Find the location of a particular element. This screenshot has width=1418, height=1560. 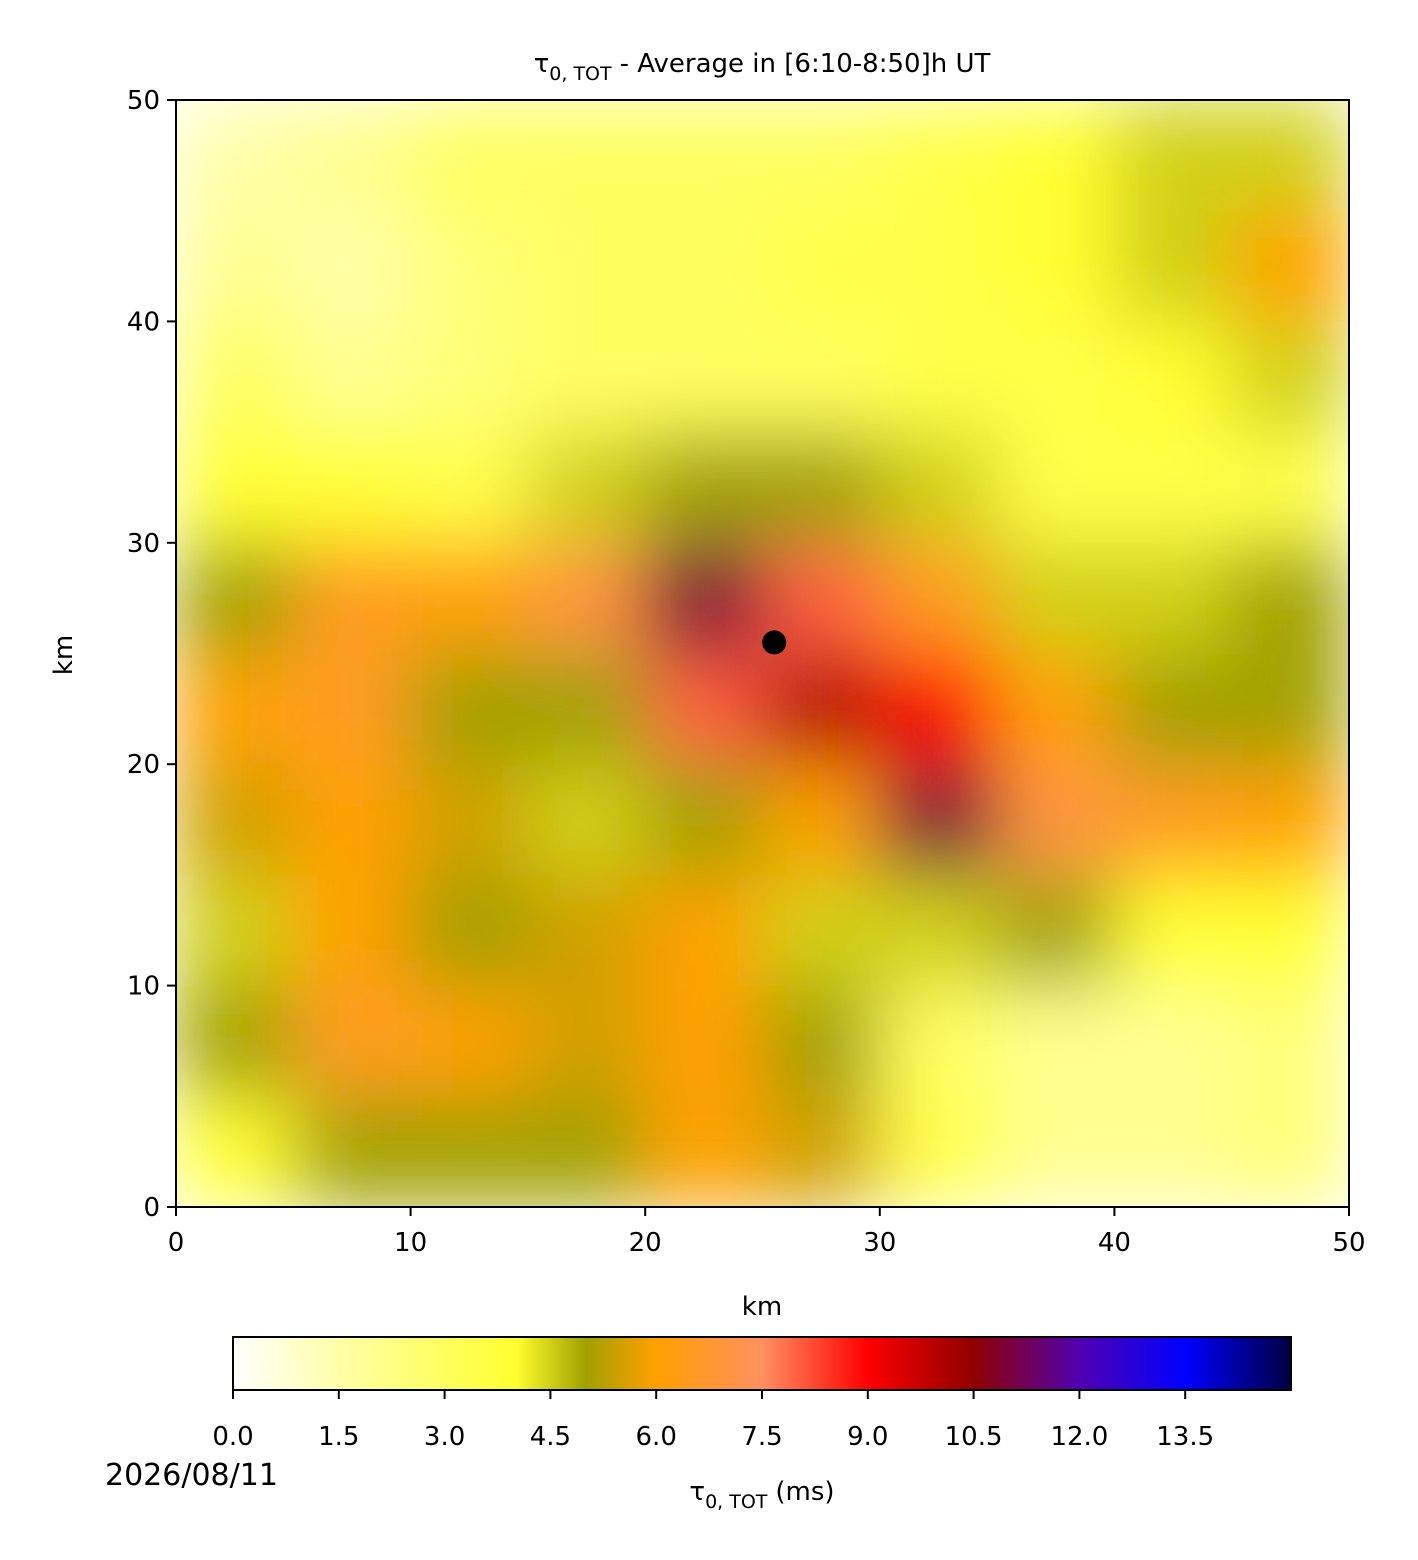

x-axis-label: km is located at coordinates (762, 1307).